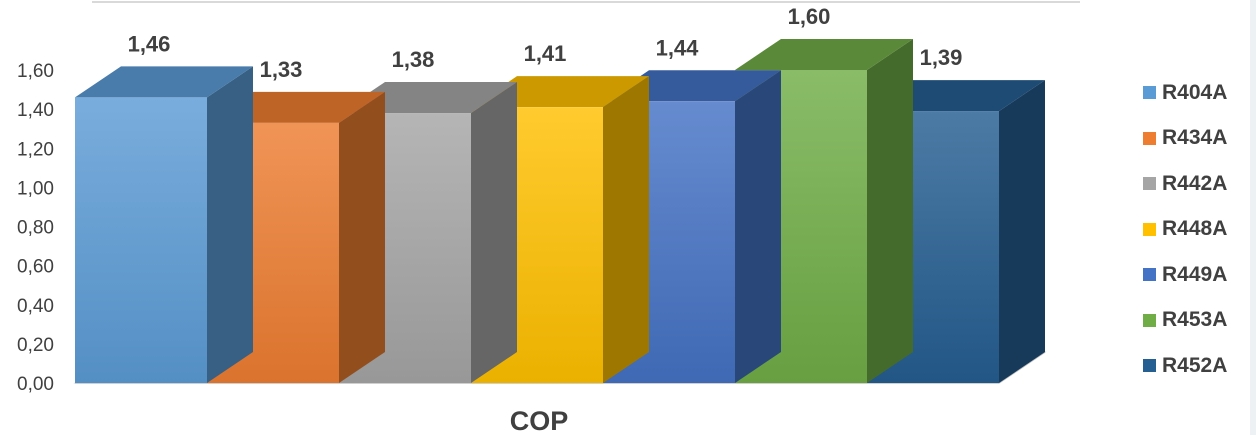 The width and height of the screenshot is (1256, 435). I want to click on legend-item: R442A, so click(1198, 184).